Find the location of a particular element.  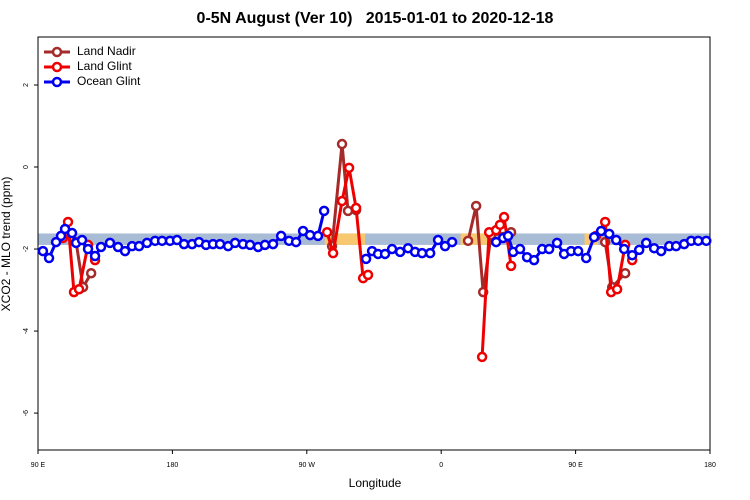

y-tick-label: 2 is located at coordinates (26, 85).